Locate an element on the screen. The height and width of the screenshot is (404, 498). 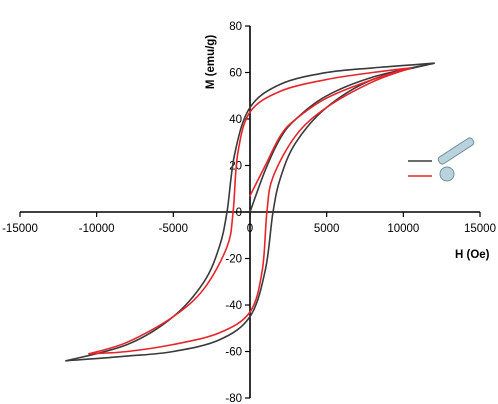
y-tick-label: 0 is located at coordinates (239, 213).